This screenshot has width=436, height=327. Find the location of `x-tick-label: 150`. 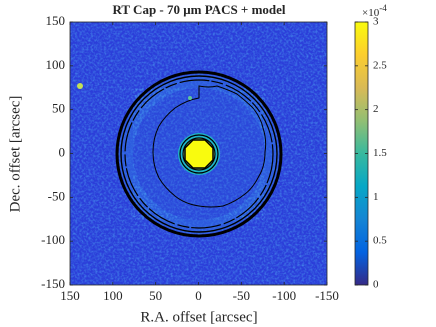

x-tick-label: 150 is located at coordinates (70, 295).